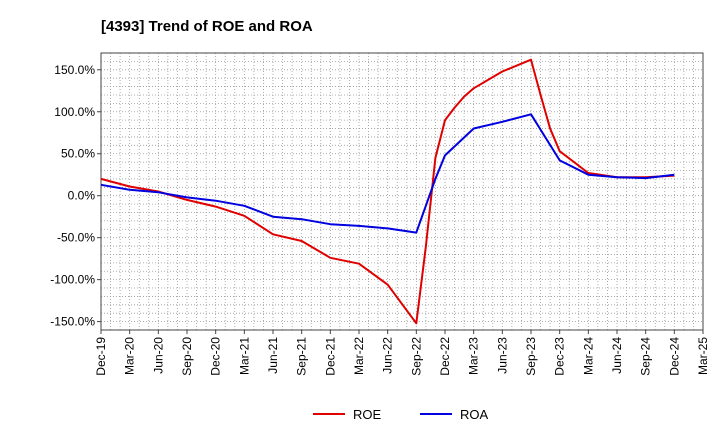 Image resolution: width=720 pixels, height=440 pixels. Describe the element at coordinates (474, 414) in the screenshot. I see `legend-label-roa: ROA` at that location.